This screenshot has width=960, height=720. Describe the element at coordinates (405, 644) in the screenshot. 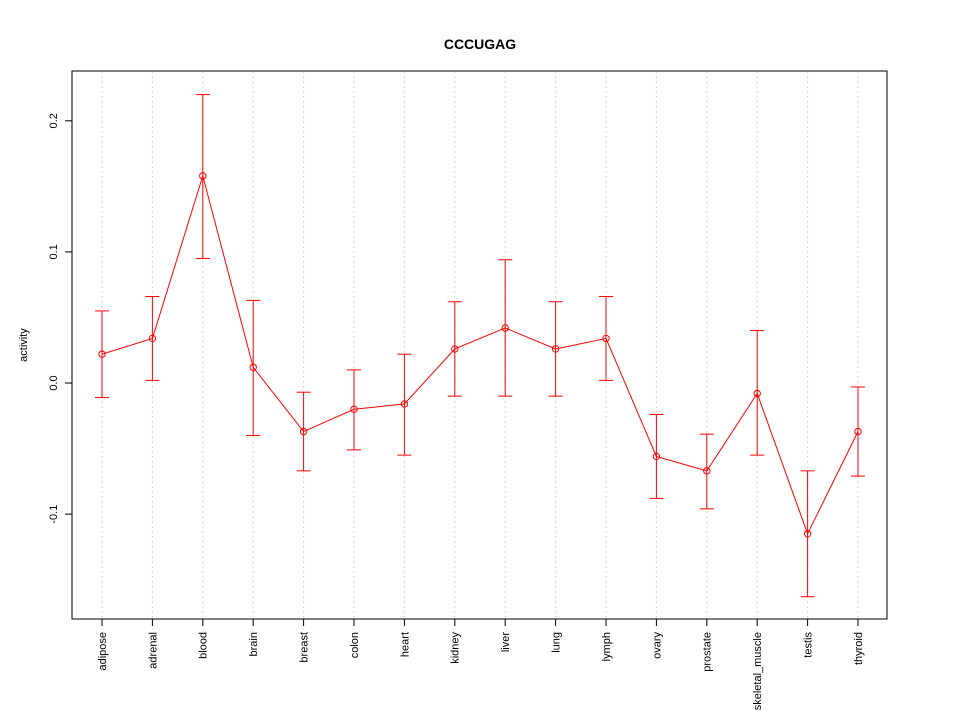

I see `x-tick-label-heart: heart` at that location.